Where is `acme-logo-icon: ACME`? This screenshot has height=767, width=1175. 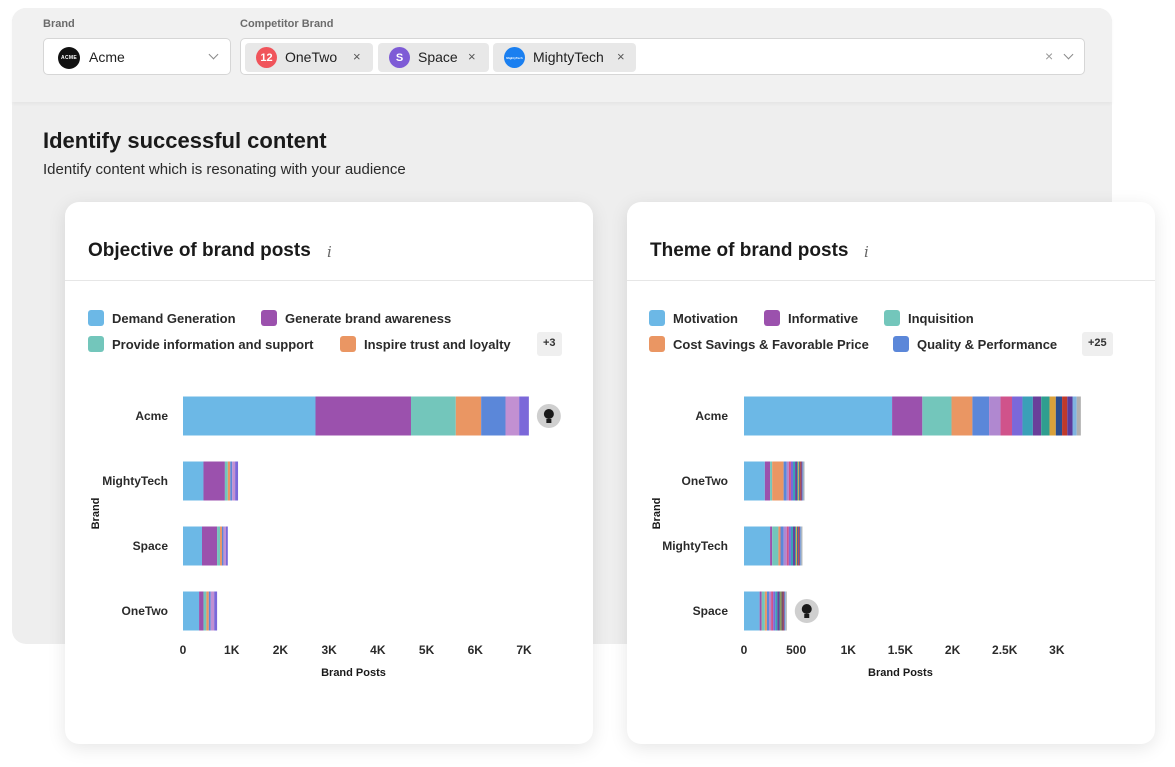 acme-logo-icon: ACME is located at coordinates (69, 58).